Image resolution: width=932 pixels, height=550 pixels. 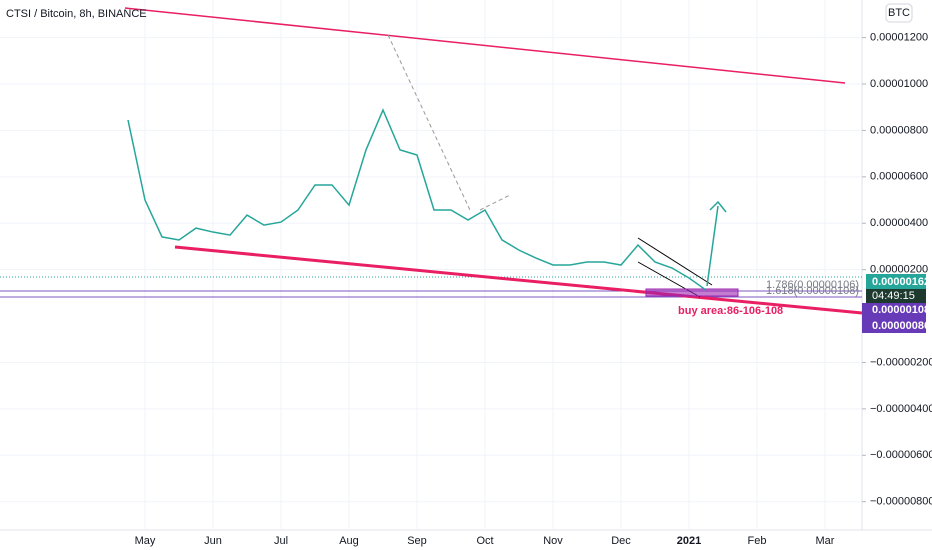 What do you see at coordinates (901, 455) in the screenshot?
I see `y-tick-label: −0.00000600` at bounding box center [901, 455].